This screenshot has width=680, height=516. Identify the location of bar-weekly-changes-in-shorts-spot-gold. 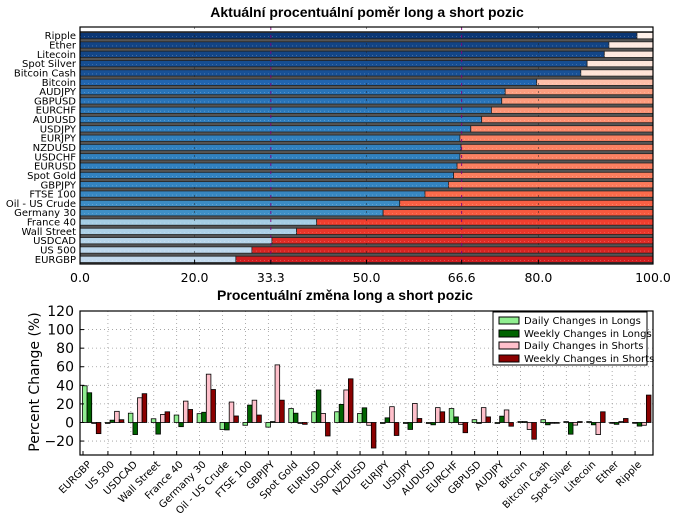
(305, 423).